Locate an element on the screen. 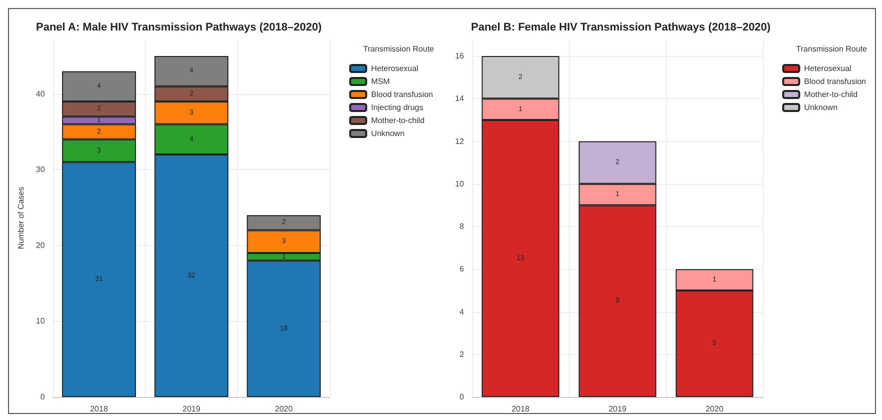 Image resolution: width=882 pixels, height=420 pixels. legend-label: MSM is located at coordinates (380, 81).